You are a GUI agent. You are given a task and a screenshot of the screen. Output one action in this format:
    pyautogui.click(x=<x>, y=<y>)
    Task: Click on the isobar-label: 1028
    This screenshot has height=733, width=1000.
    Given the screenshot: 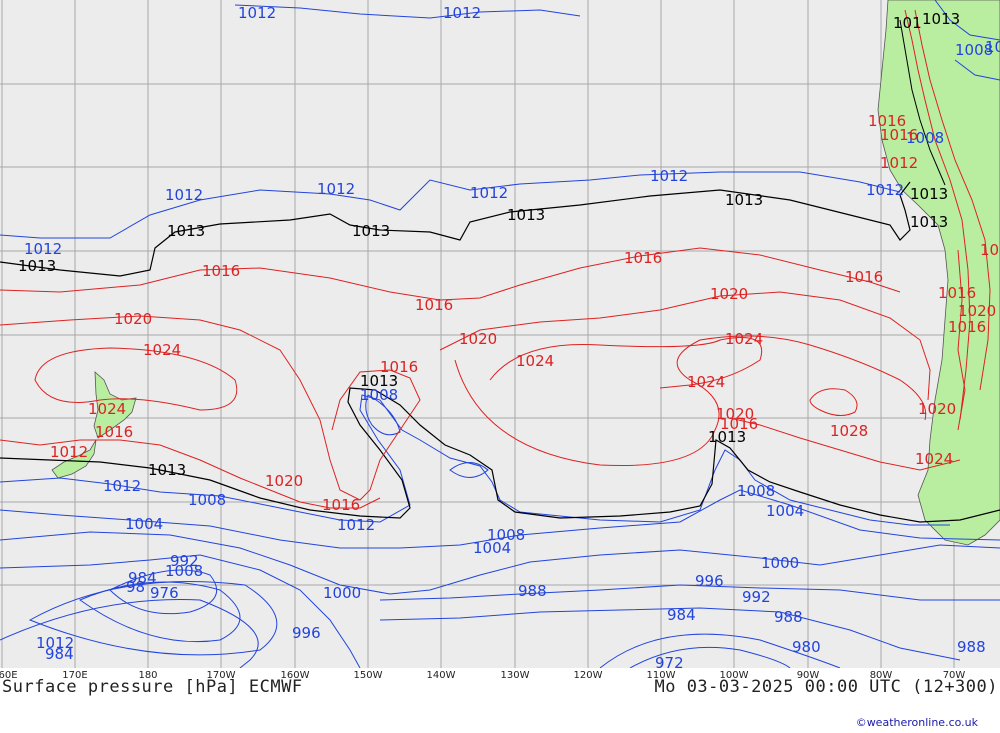 What is the action you would take?
    pyautogui.click(x=849, y=431)
    